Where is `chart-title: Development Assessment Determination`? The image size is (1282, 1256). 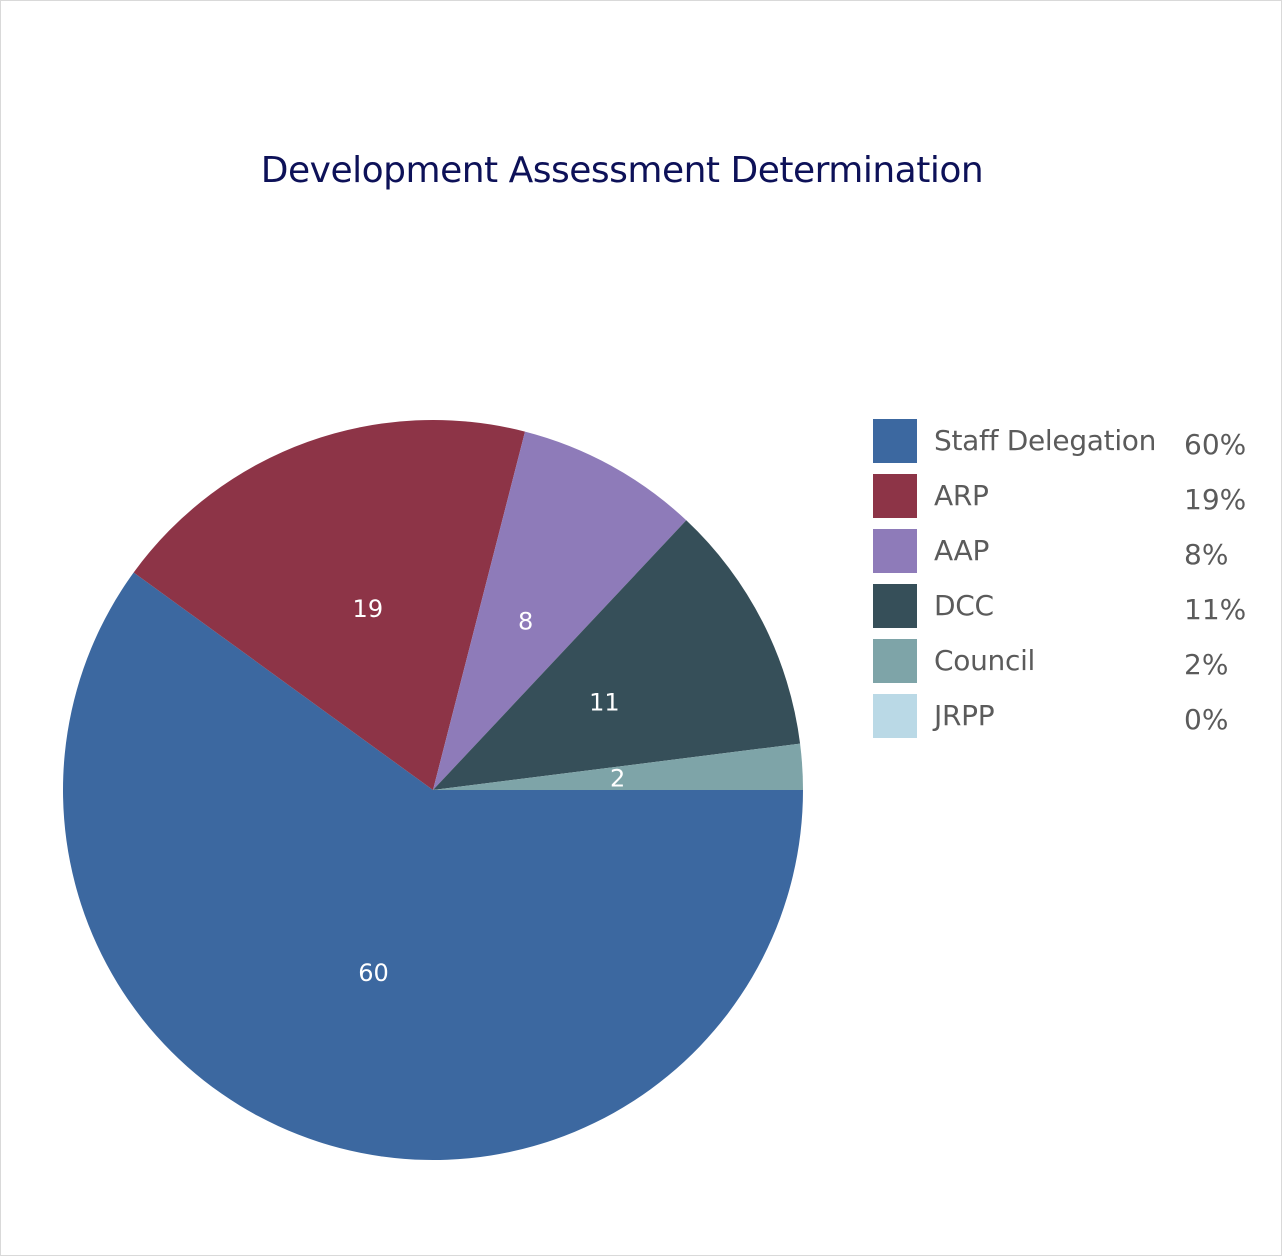
chart-title: Development Assessment Determination is located at coordinates (622, 170).